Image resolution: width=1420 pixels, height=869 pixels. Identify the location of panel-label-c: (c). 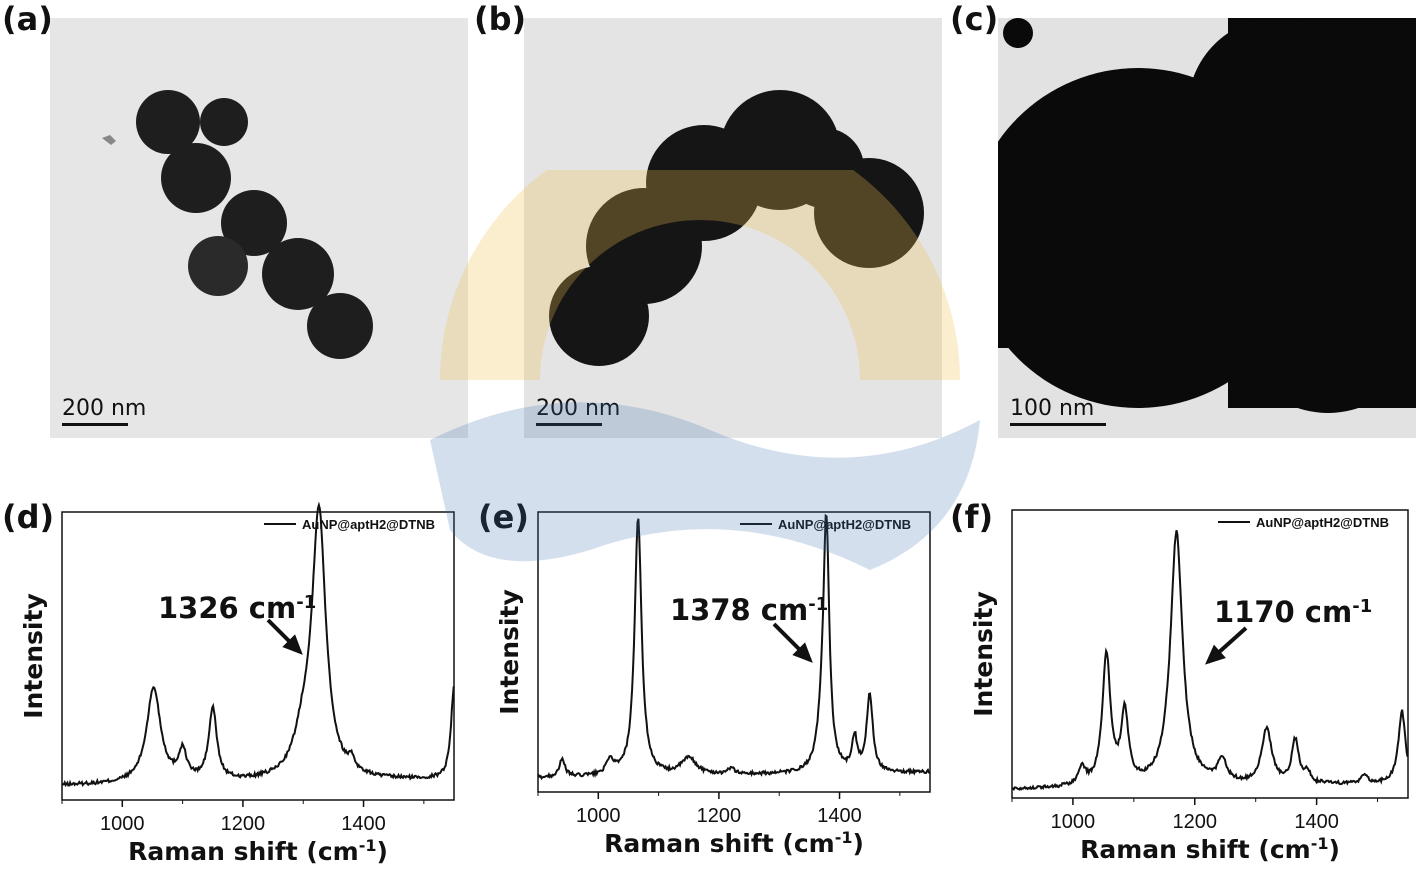
(974, 19).